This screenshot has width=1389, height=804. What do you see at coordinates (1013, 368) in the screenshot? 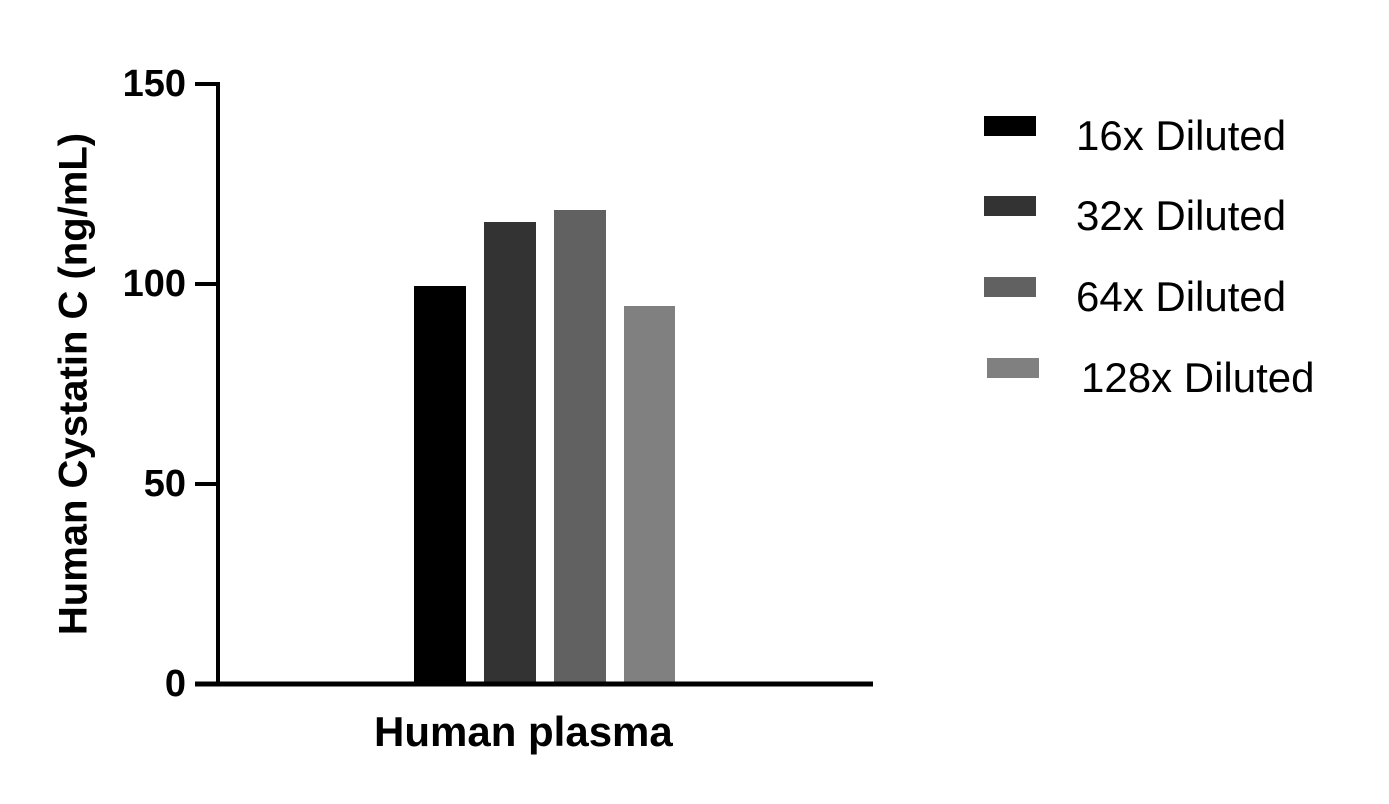
I see `legend-swatch-128x` at bounding box center [1013, 368].